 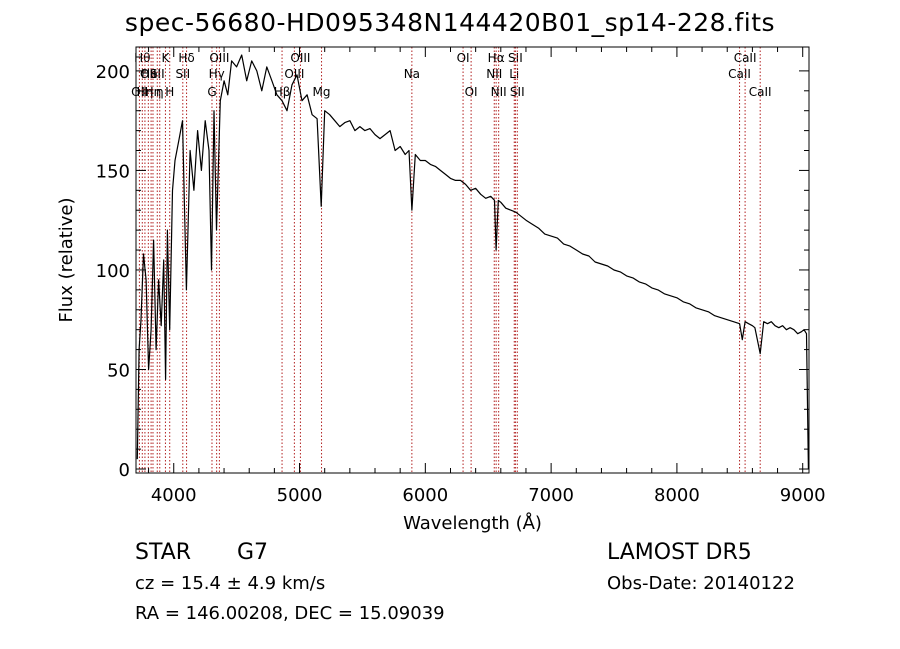 I want to click on y-tick-label: 200, so click(x=113, y=72).